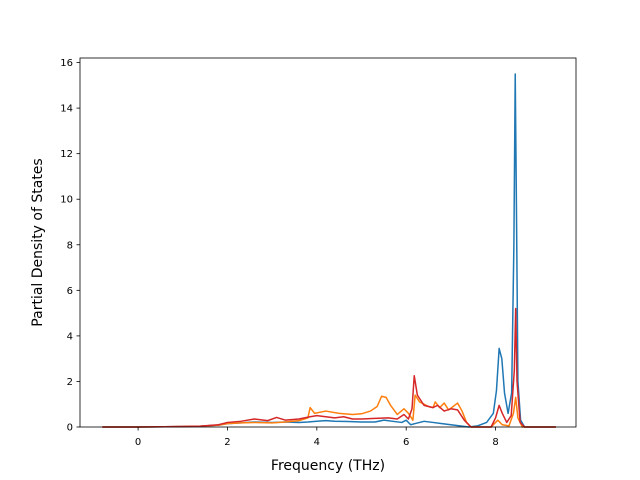  I want to click on x-tick-label: 4, so click(317, 442).